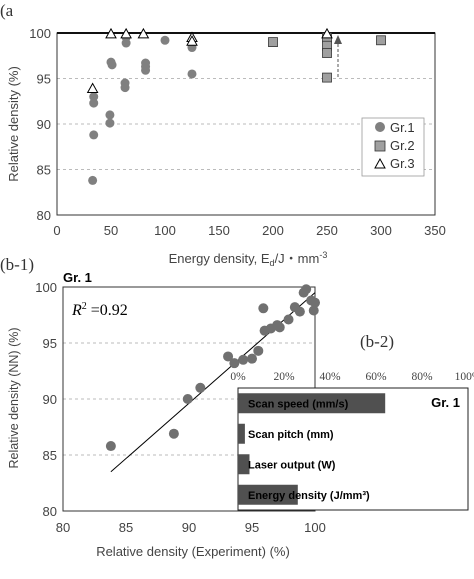 The image size is (474, 579). Describe the element at coordinates (246, 124) in the screenshot. I see `panel-a-gridlines` at that location.